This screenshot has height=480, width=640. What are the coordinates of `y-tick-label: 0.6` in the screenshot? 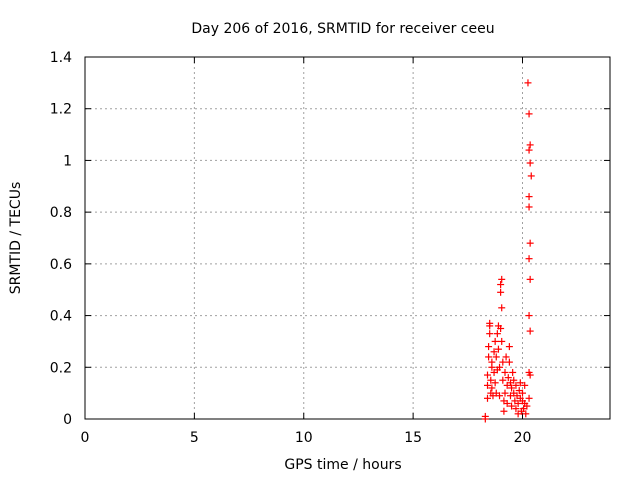 It's located at (61, 265).